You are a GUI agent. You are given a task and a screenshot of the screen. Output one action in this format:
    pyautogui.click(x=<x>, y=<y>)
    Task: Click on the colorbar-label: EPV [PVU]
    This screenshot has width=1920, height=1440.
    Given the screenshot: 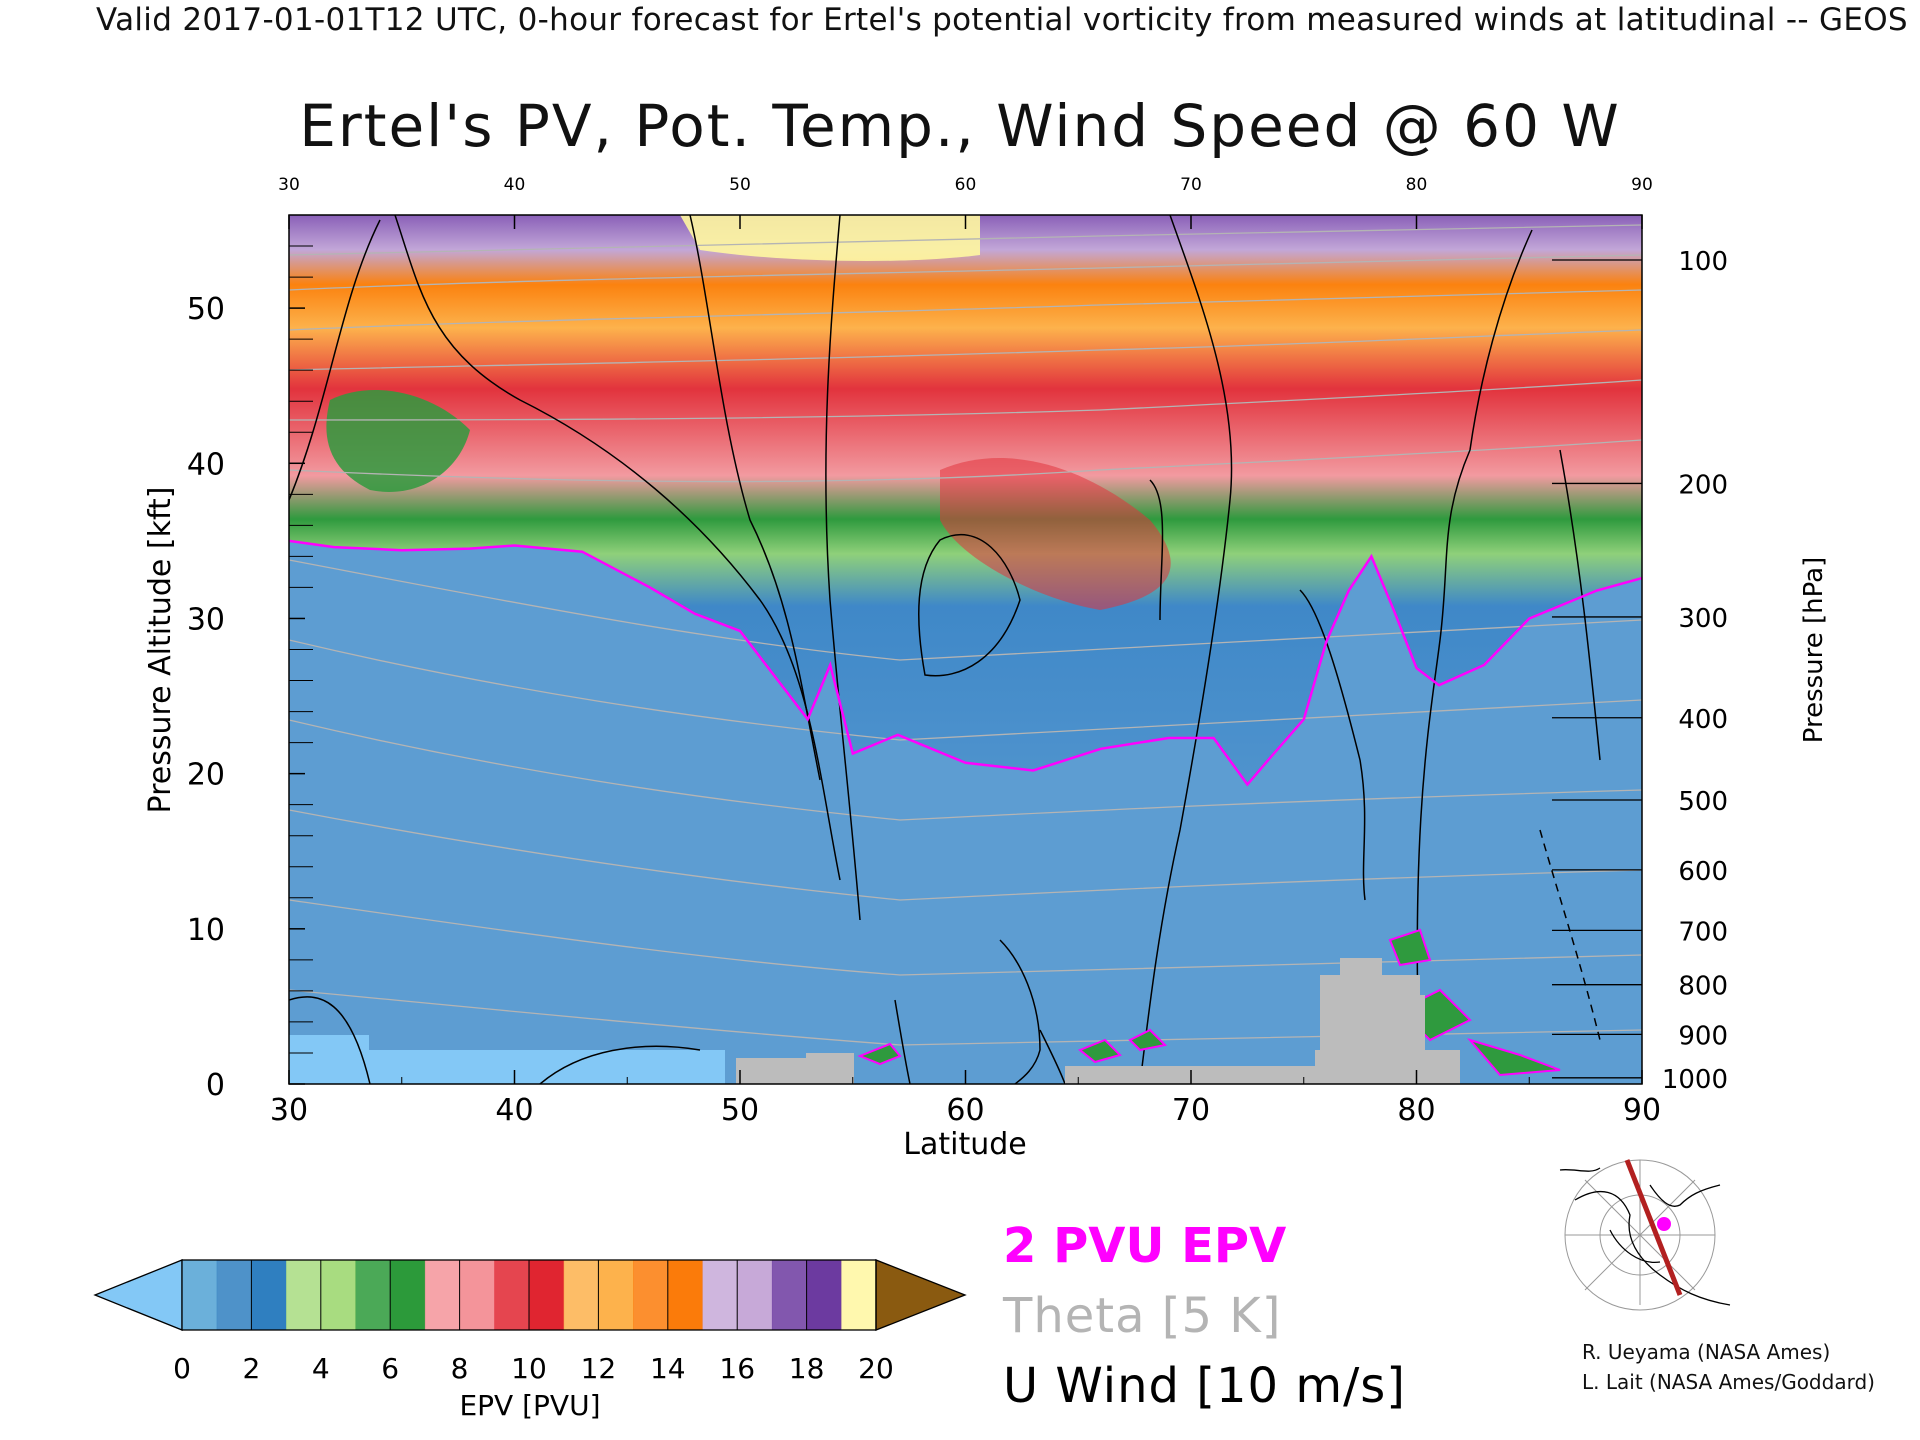 What is the action you would take?
    pyautogui.click(x=529, y=1405)
    